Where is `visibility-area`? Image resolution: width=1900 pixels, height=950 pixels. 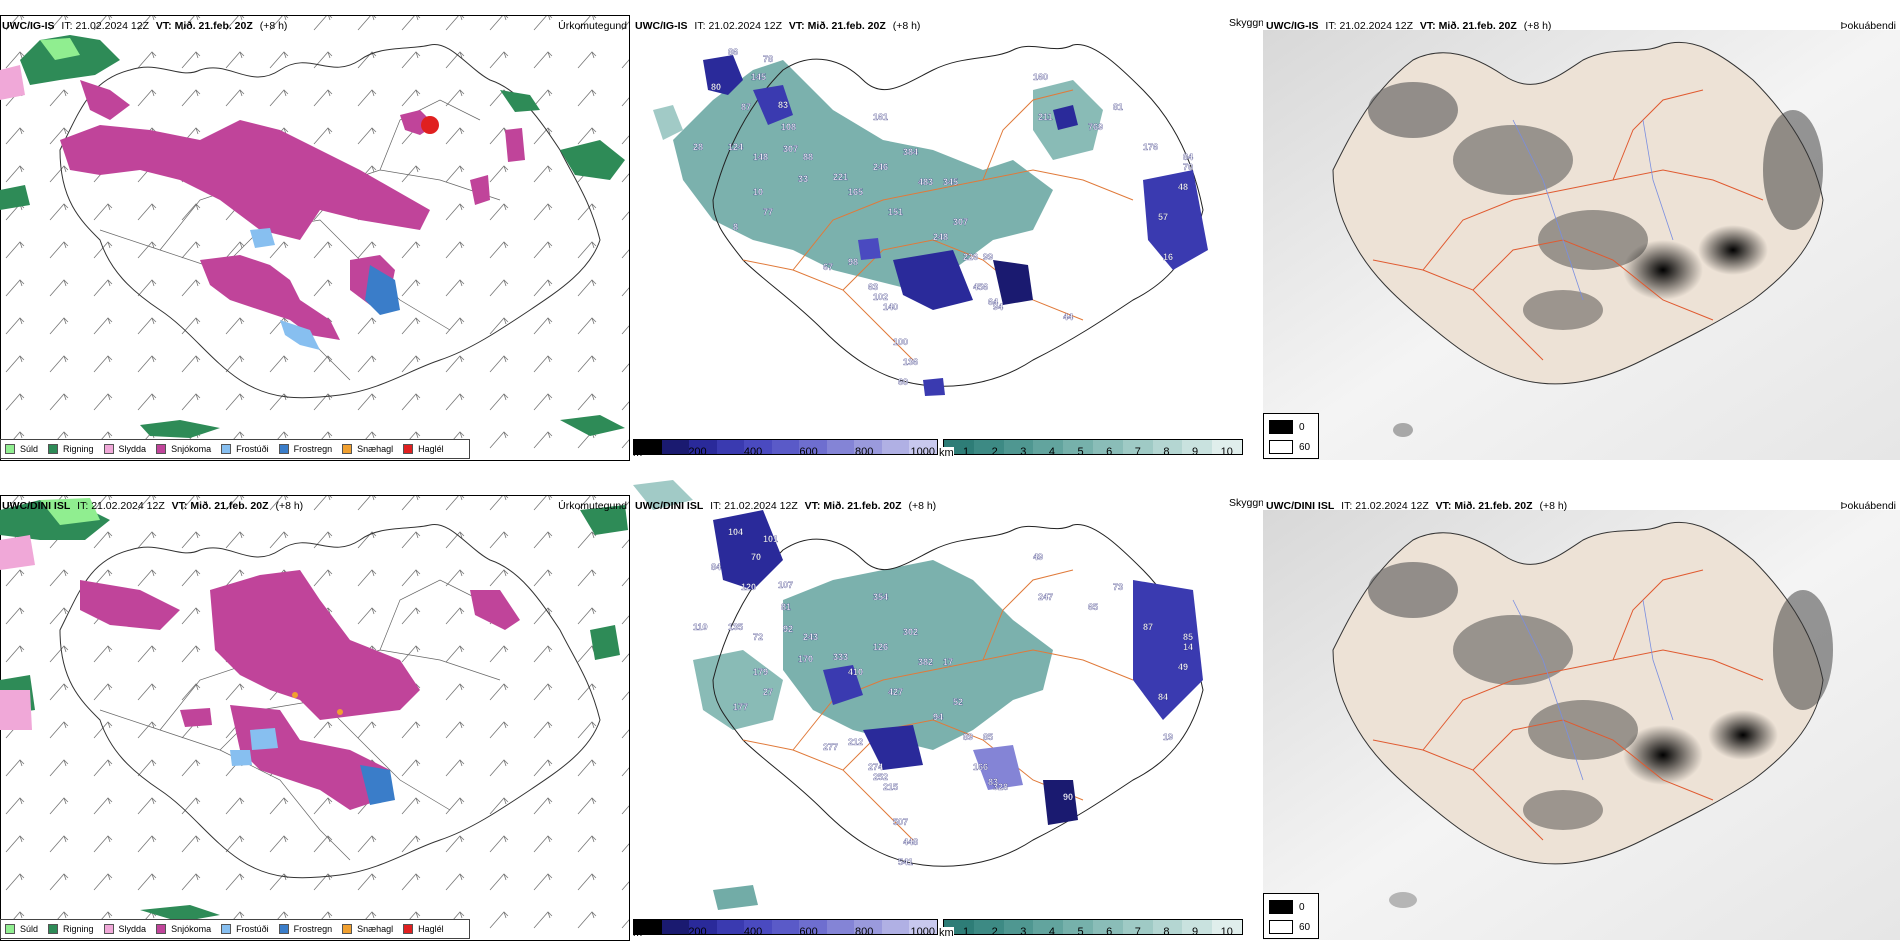 visibility-area is located at coordinates (668, 122).